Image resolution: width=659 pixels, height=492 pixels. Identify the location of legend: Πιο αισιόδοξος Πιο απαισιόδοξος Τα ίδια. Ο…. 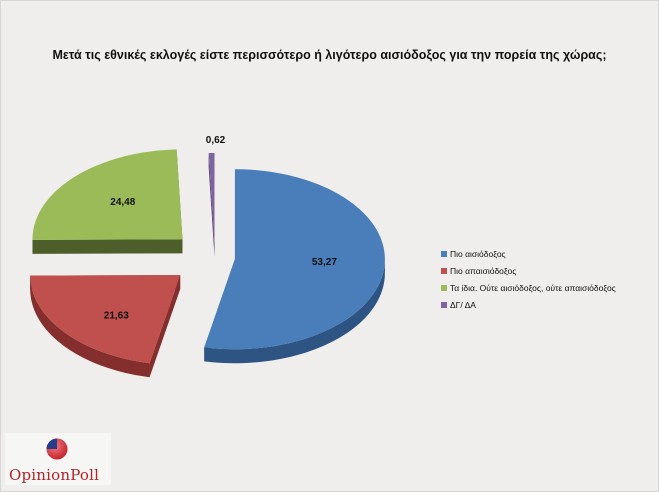
(528, 279).